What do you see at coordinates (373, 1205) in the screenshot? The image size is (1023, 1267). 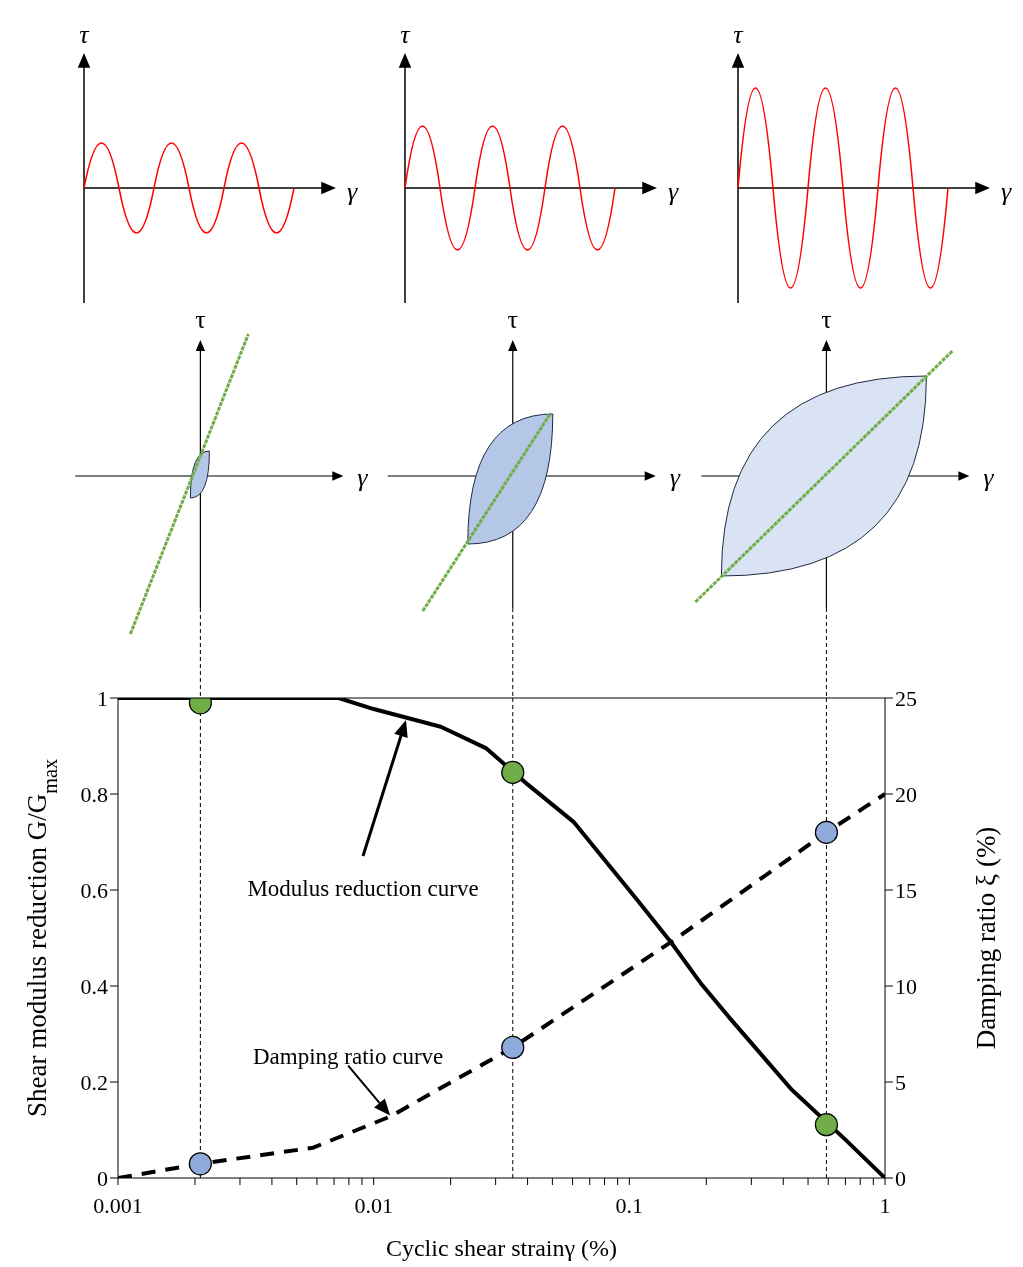 I see `x-tick-label: 0.01` at bounding box center [373, 1205].